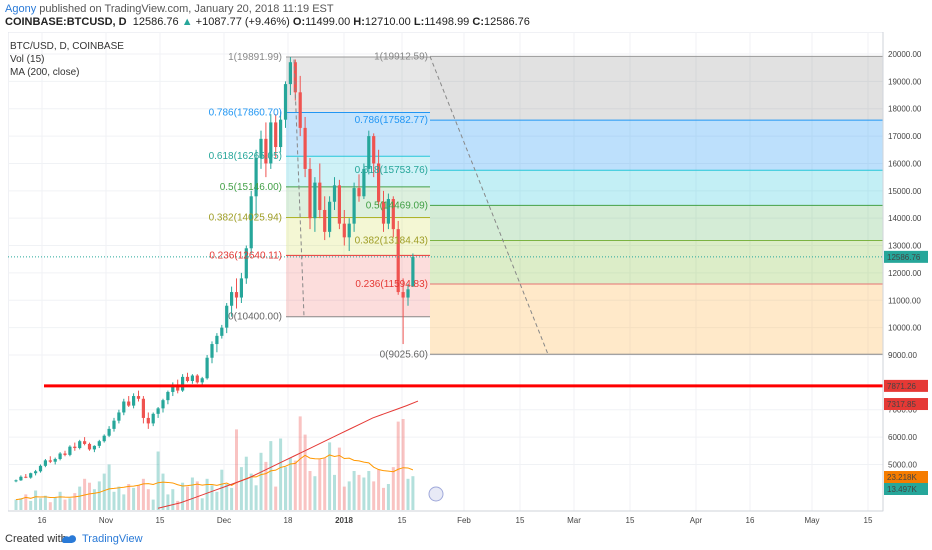 This screenshot has width=932, height=550. I want to click on tradingview-link: TradingView, so click(112, 539).